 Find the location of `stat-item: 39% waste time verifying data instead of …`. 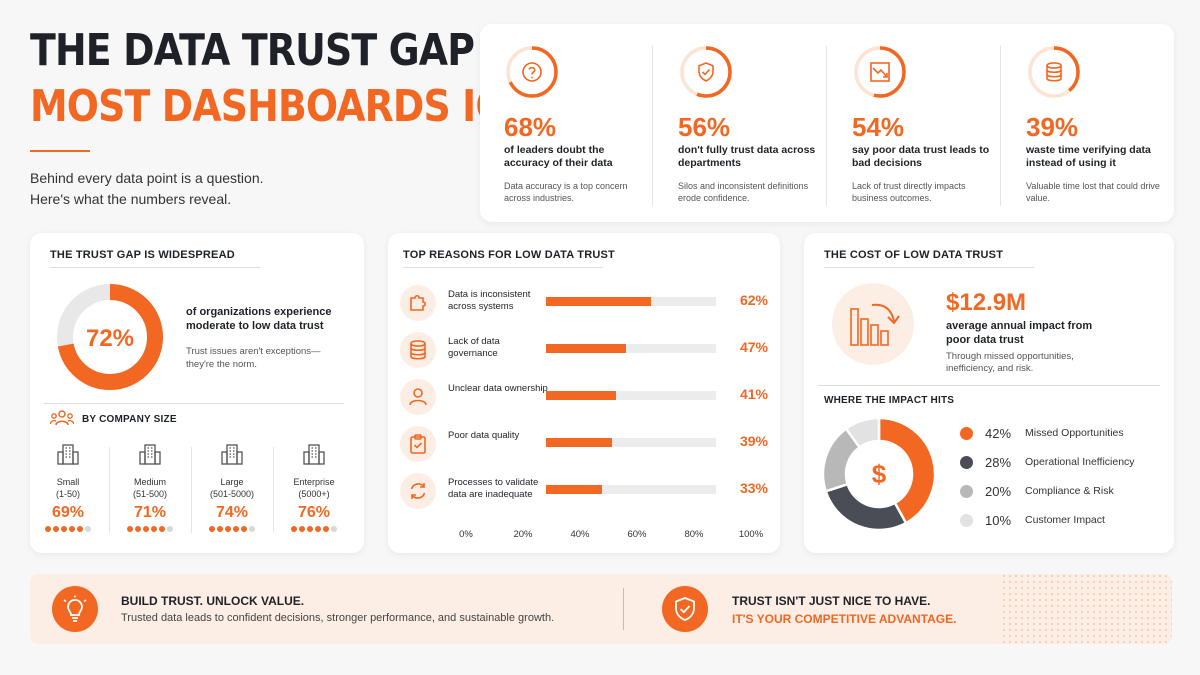

stat-item: 39% waste time verifying data instead of … is located at coordinates (1090, 123).